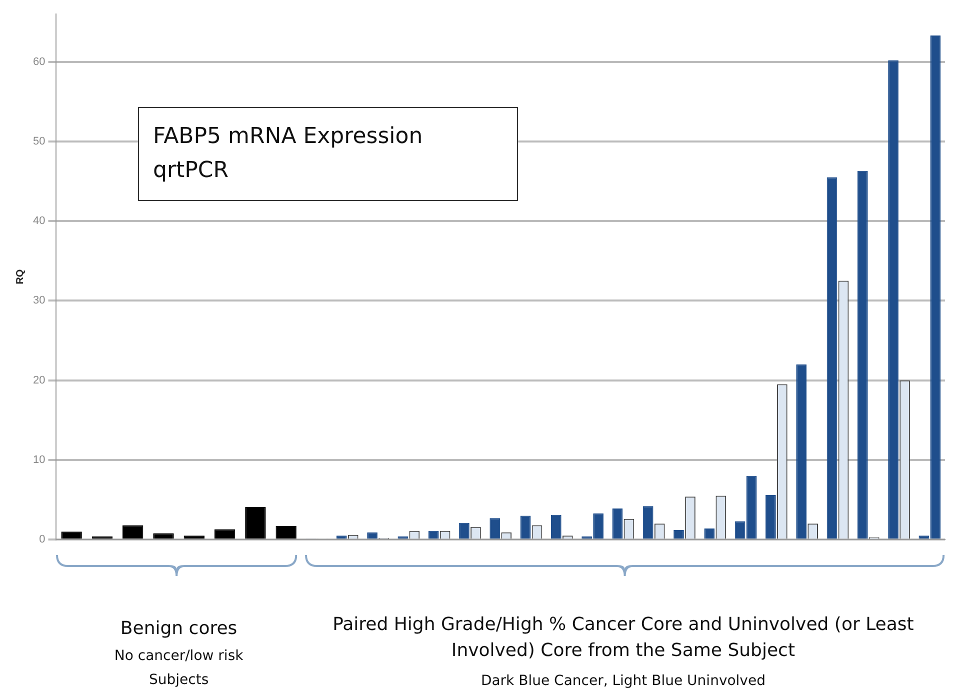  What do you see at coordinates (178, 629) in the screenshot?
I see `text: Benign cores` at bounding box center [178, 629].